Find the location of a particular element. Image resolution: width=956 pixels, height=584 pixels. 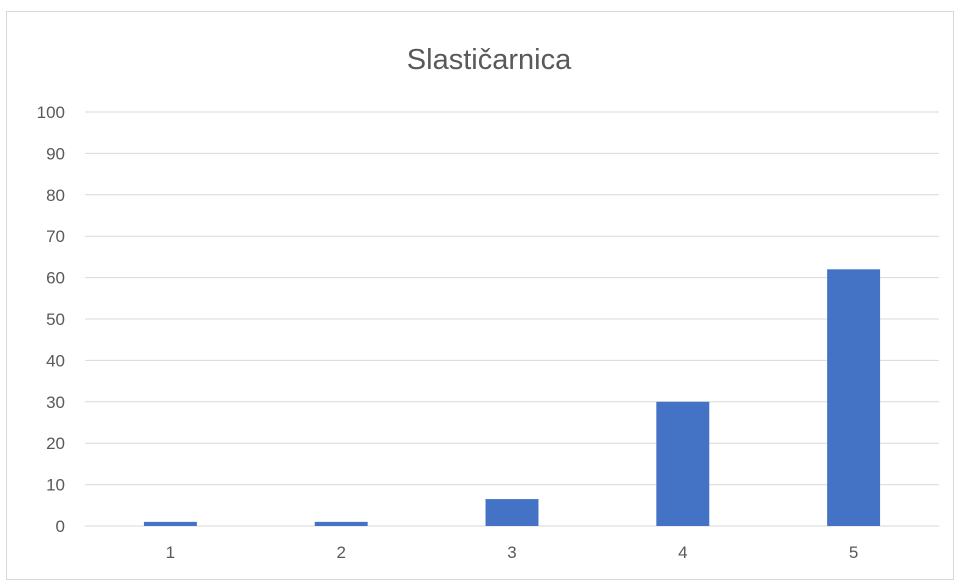

x-tick-label: 3 is located at coordinates (511, 552).